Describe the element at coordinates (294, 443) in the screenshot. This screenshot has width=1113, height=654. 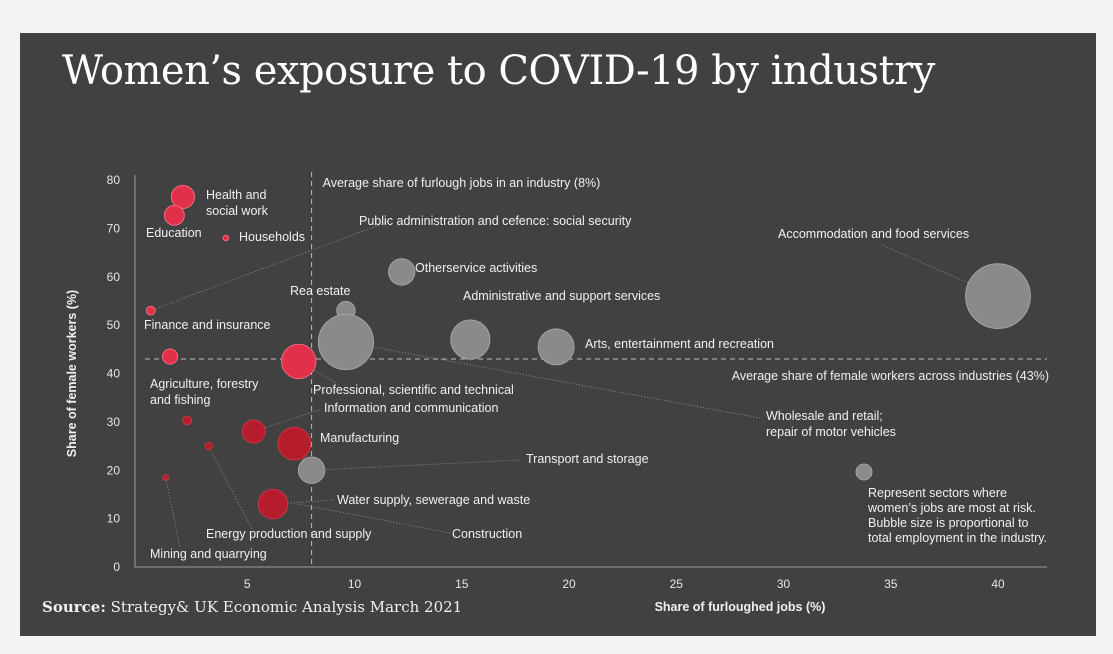
I see `bubble-manufacturing` at that location.